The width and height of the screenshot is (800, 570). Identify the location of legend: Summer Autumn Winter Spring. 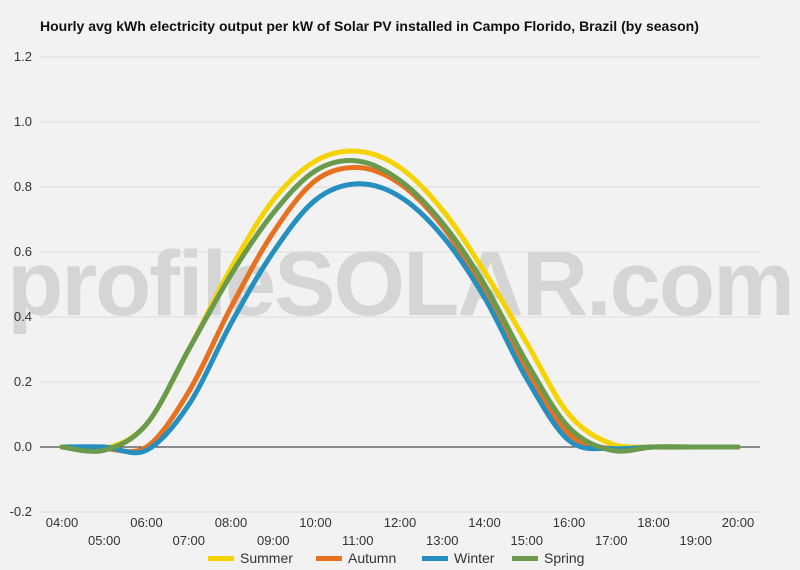
(400, 558).